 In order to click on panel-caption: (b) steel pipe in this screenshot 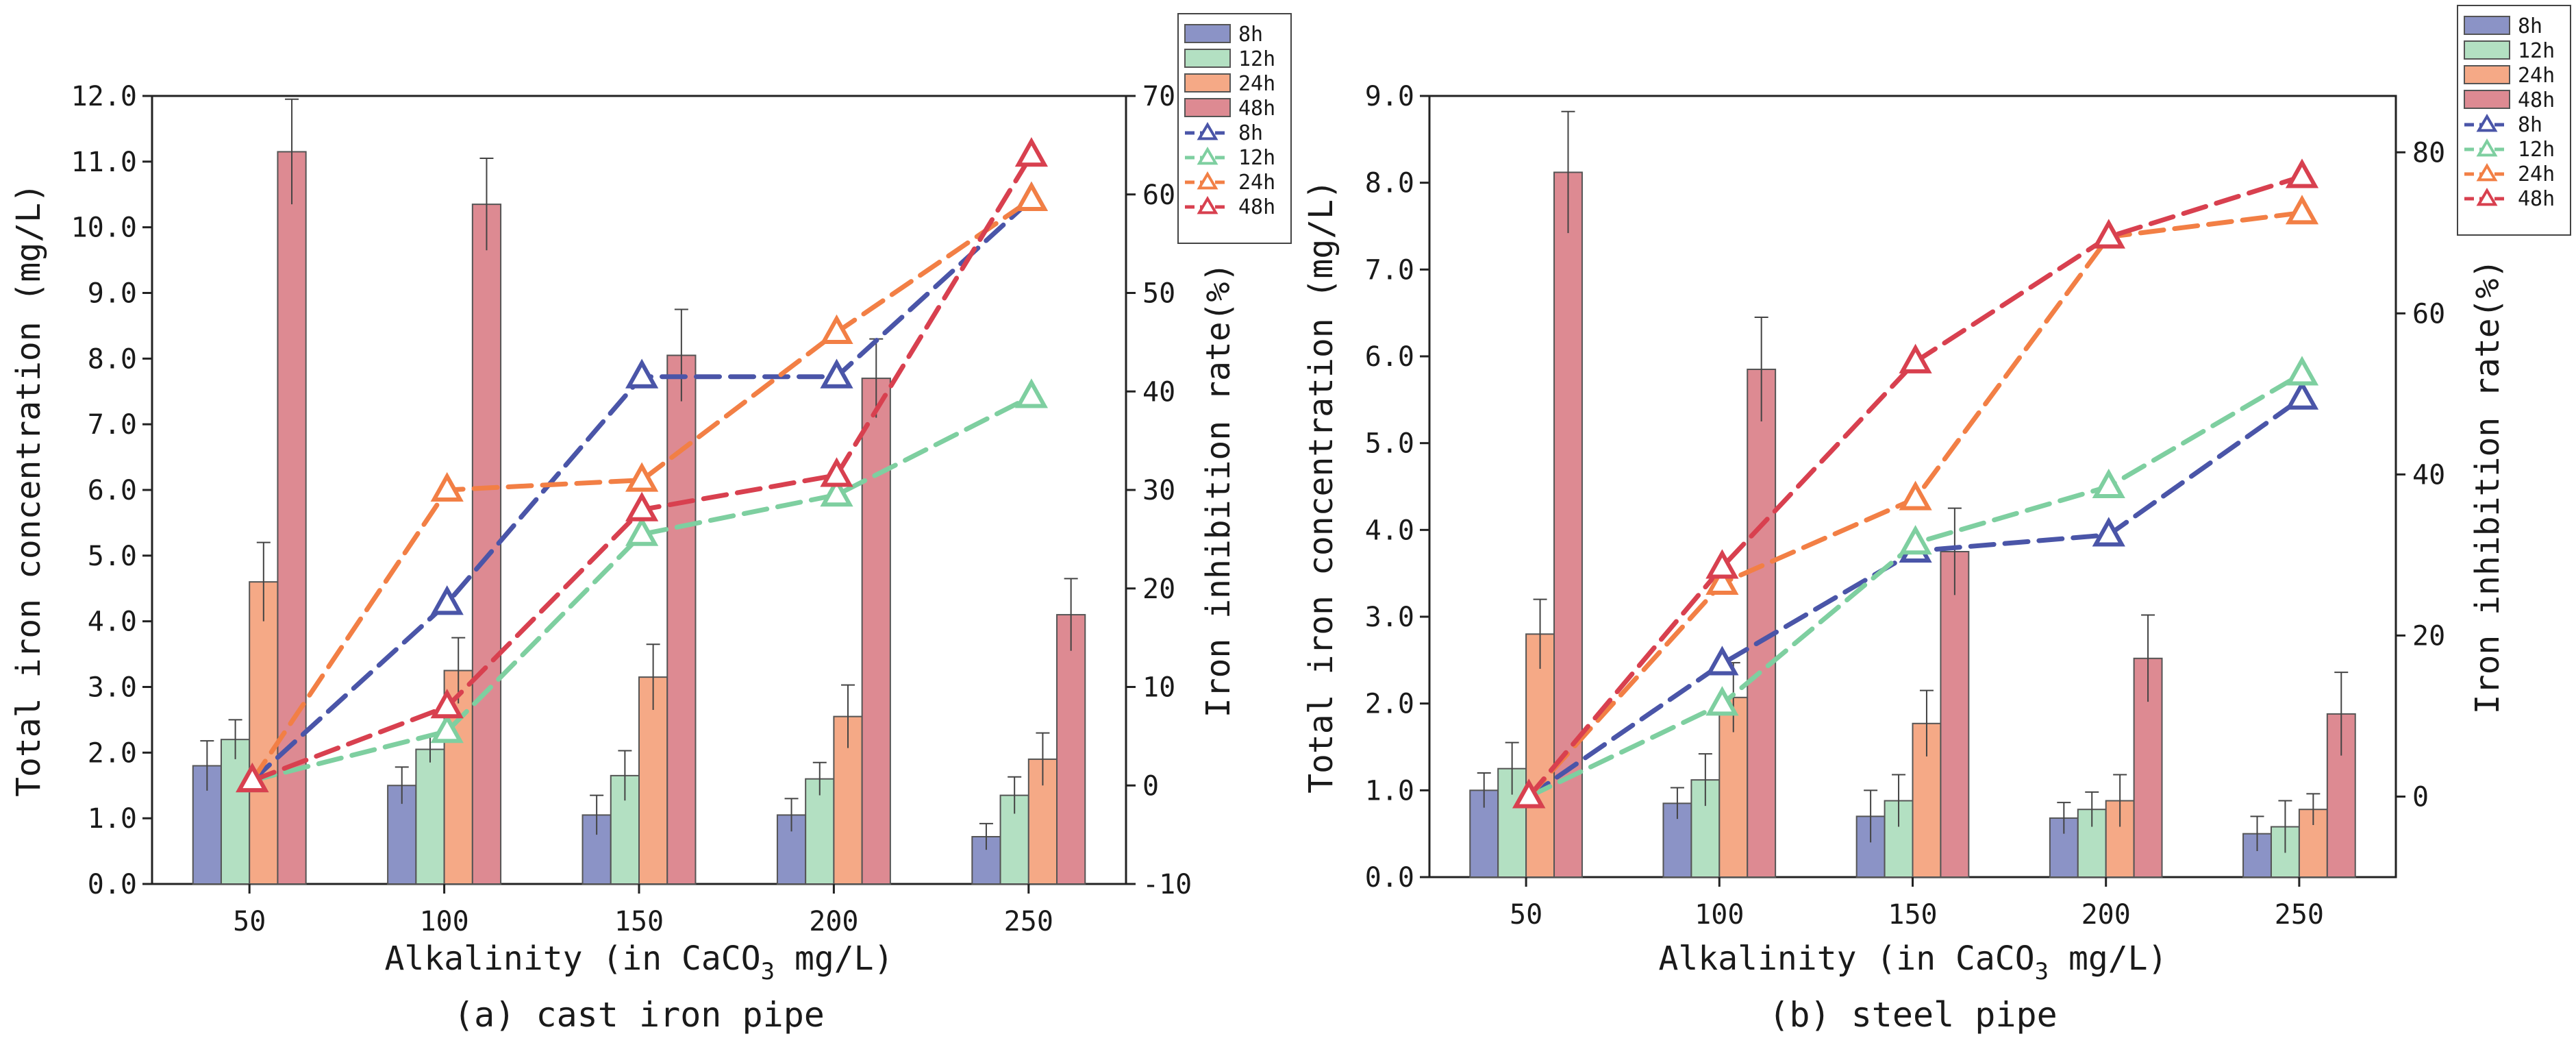, I will do `click(1912, 1015)`.